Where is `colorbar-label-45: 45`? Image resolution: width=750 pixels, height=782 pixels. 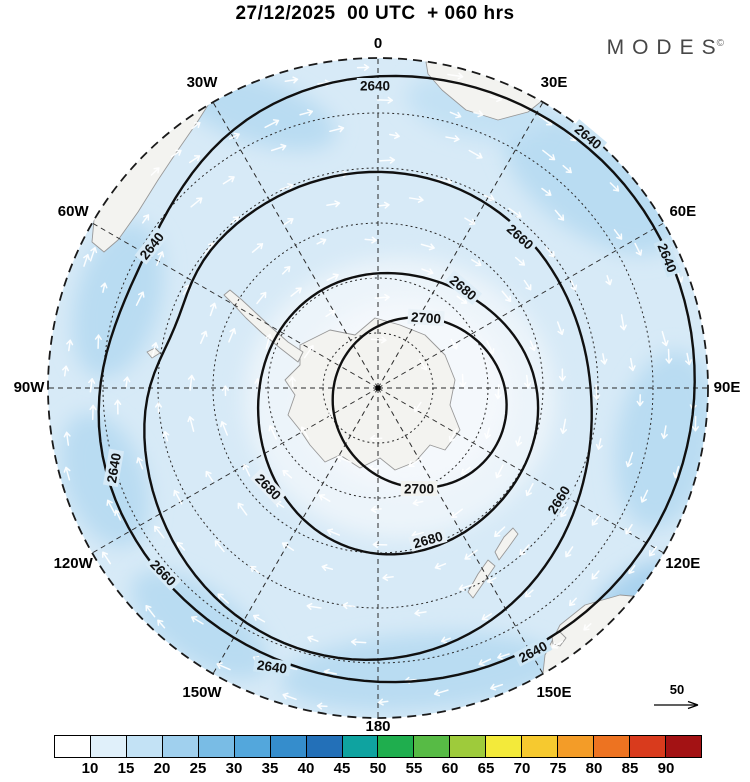 colorbar-label-45: 45 is located at coordinates (342, 768).